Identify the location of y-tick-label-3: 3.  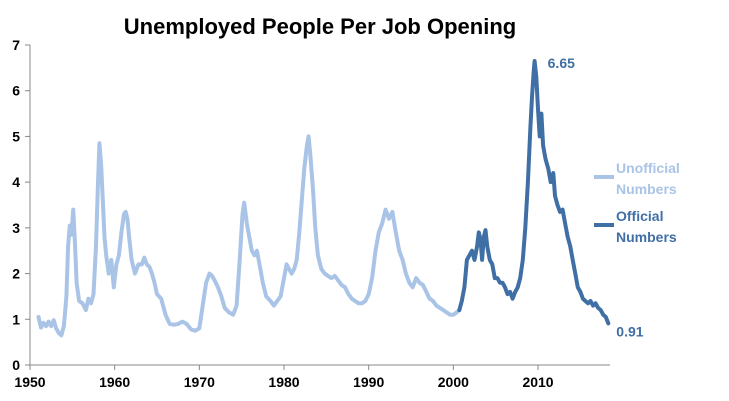
(16, 228).